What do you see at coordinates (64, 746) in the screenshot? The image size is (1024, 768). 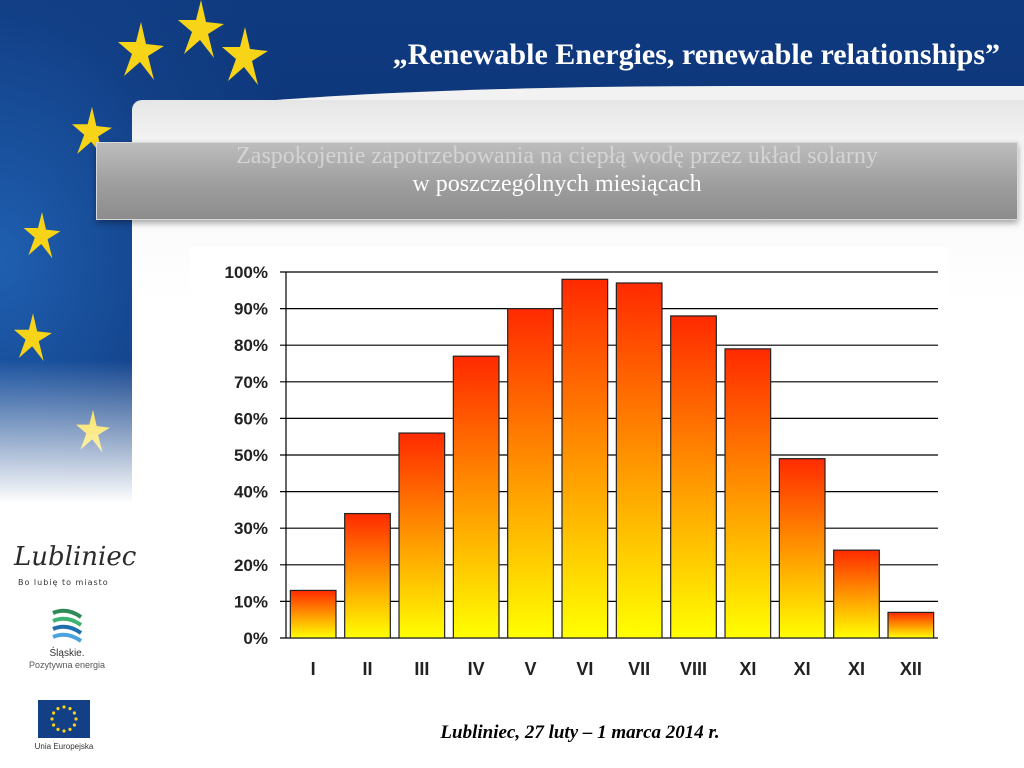 I see `eu-label: Unia Europejska` at bounding box center [64, 746].